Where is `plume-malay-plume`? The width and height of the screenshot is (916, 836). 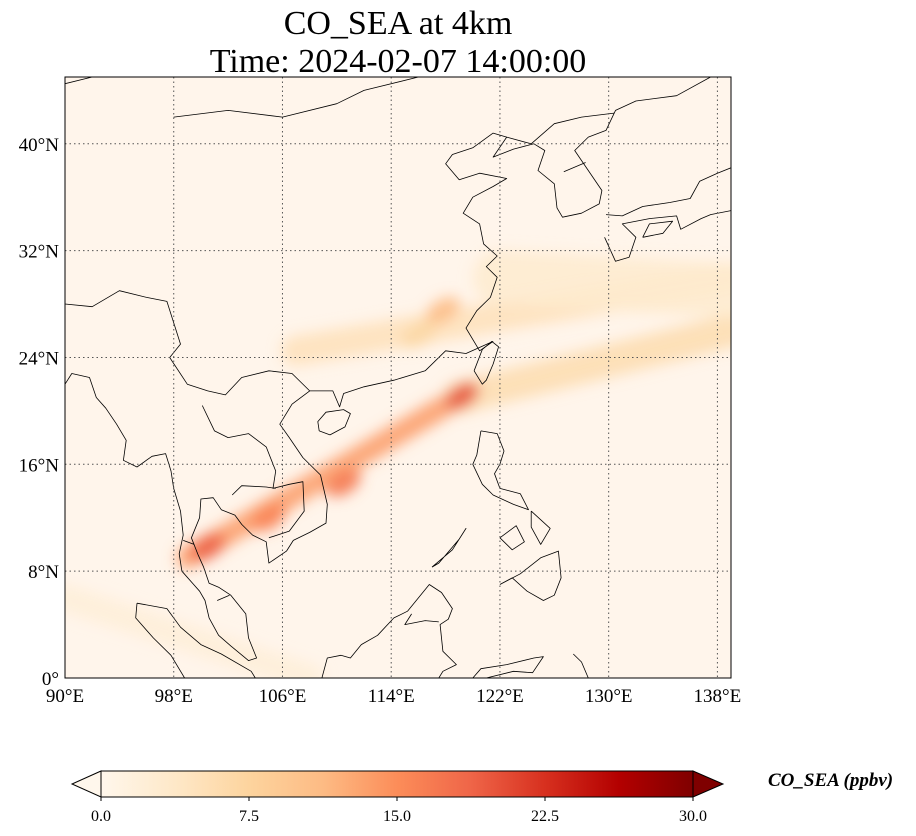
plume-malay-plume is located at coordinates (194, 631).